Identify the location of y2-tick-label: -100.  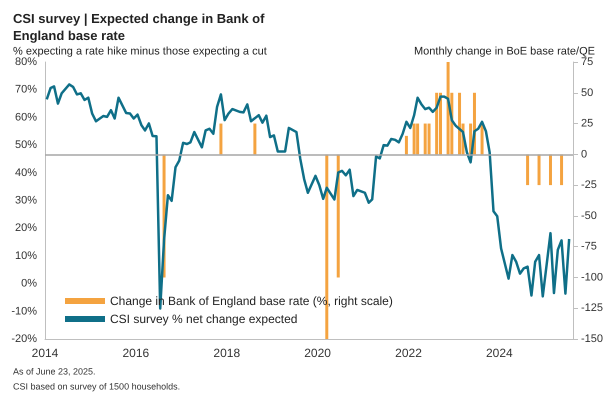
(592, 277).